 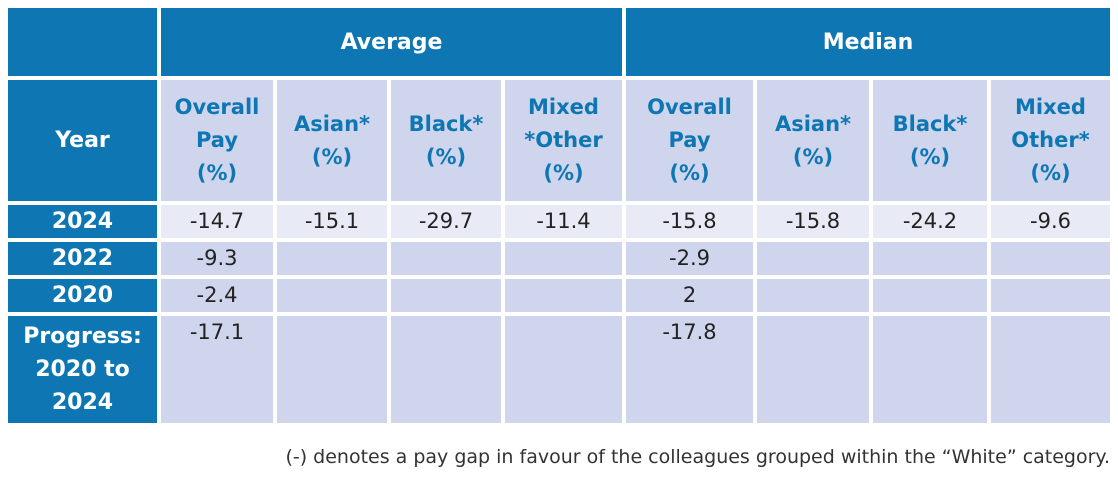 I want to click on row-label-2022: 2022, so click(x=82, y=258).